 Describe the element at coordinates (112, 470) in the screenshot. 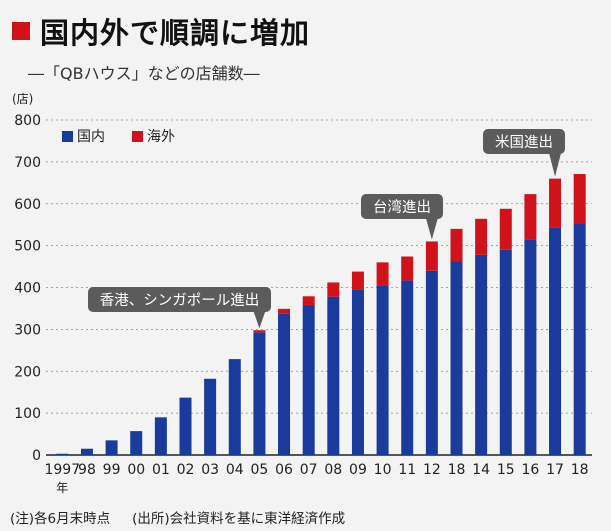

I see `x-tick-label: 99` at that location.